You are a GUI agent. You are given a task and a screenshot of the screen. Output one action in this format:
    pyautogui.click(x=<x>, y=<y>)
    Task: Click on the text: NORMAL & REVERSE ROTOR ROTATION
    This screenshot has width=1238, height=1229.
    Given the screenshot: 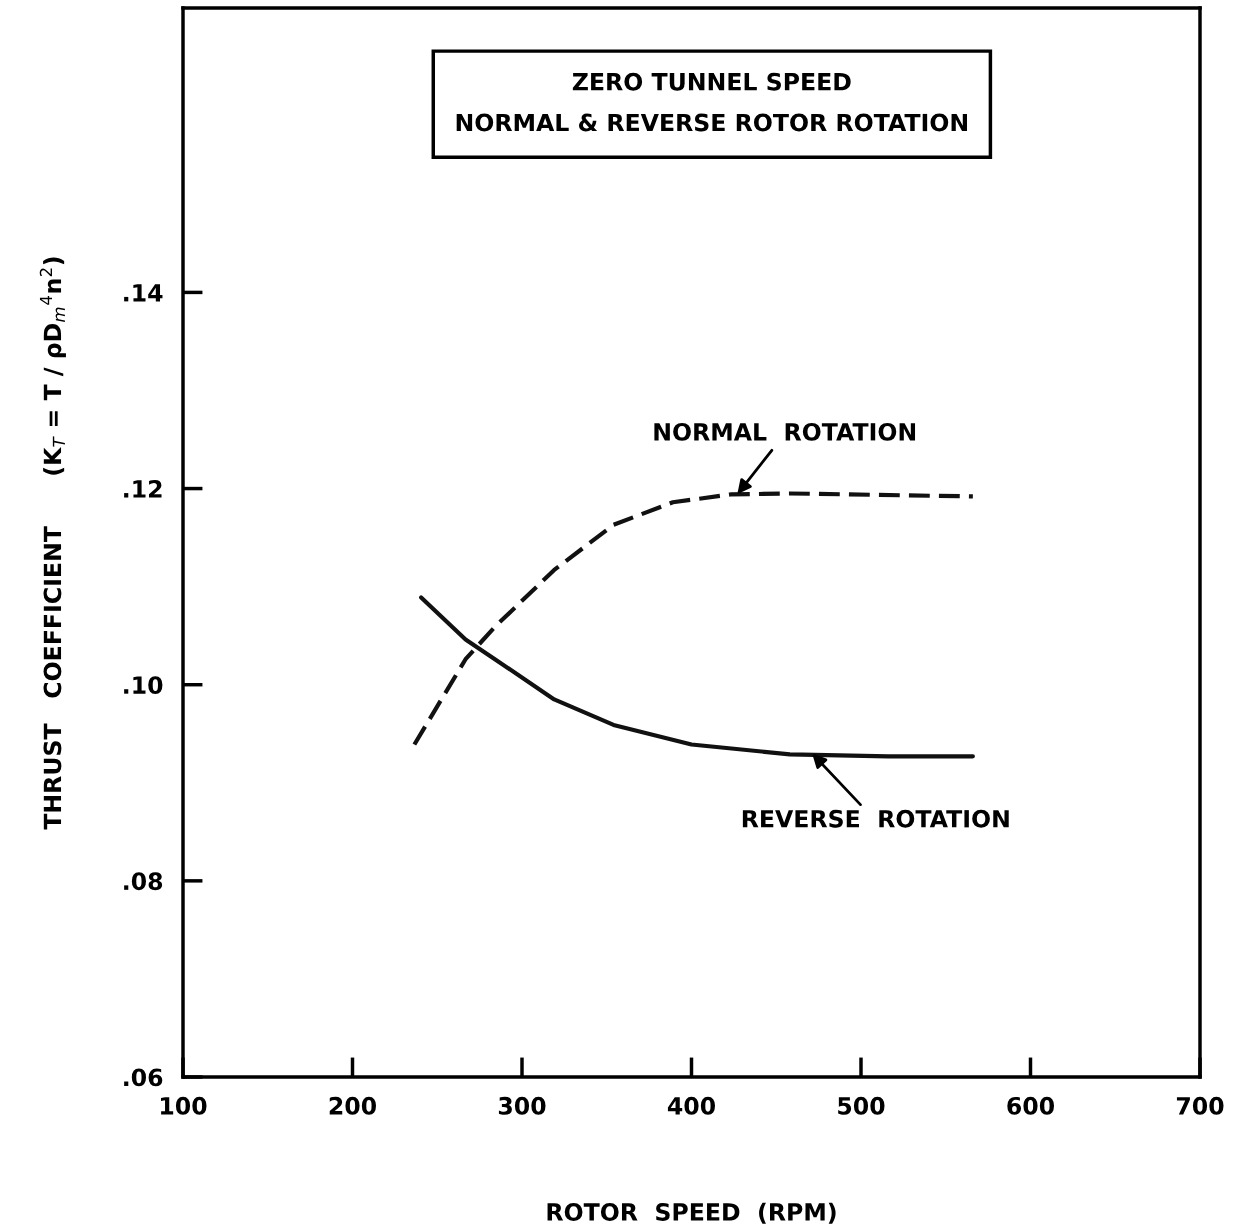 What is the action you would take?
    pyautogui.click(x=711, y=122)
    